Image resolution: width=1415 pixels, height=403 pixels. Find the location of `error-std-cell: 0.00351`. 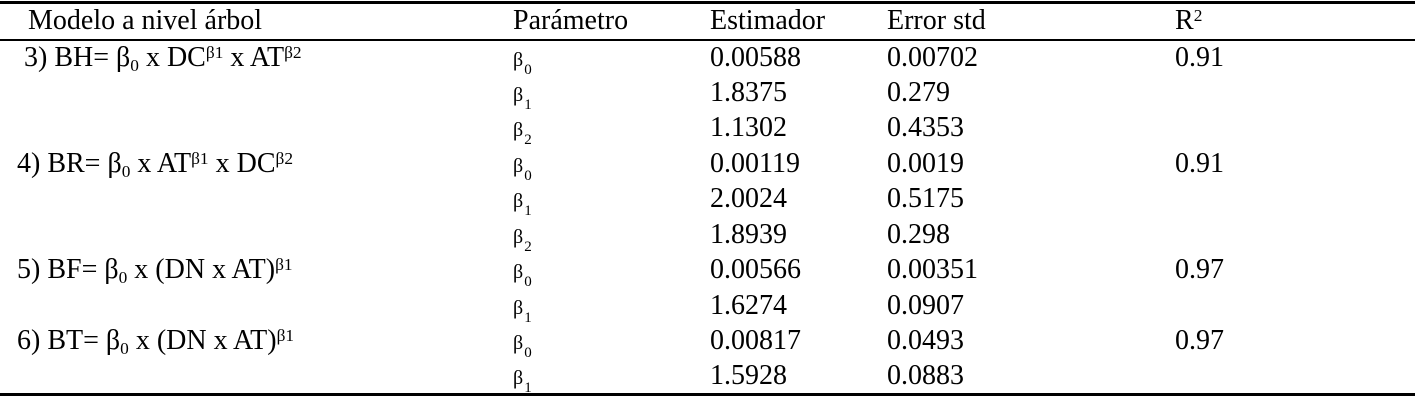

error-std-cell: 0.00351 is located at coordinates (932, 270).